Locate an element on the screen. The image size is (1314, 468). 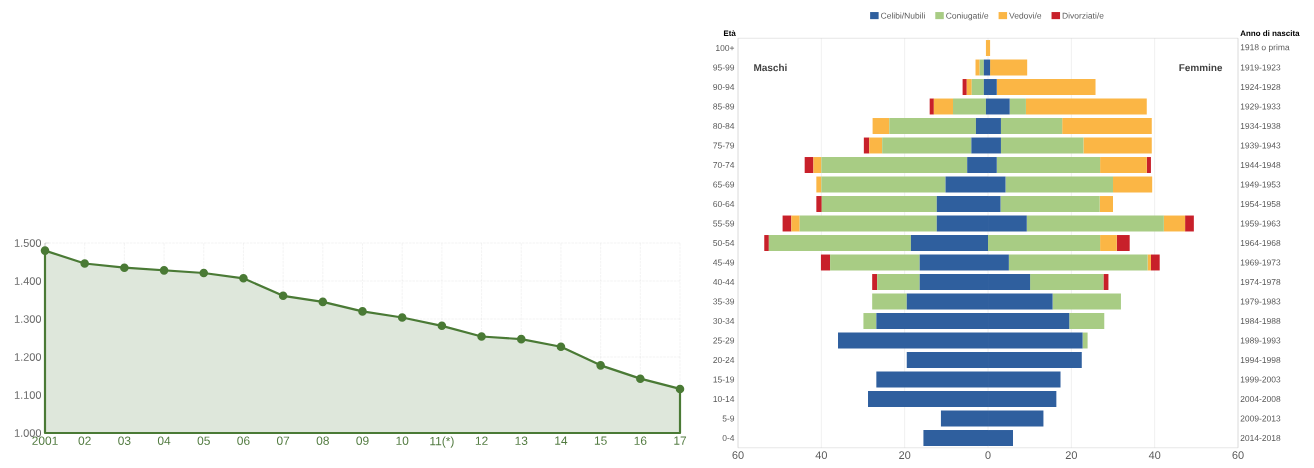
y-tick-label: 25-29 is located at coordinates (724, 340).